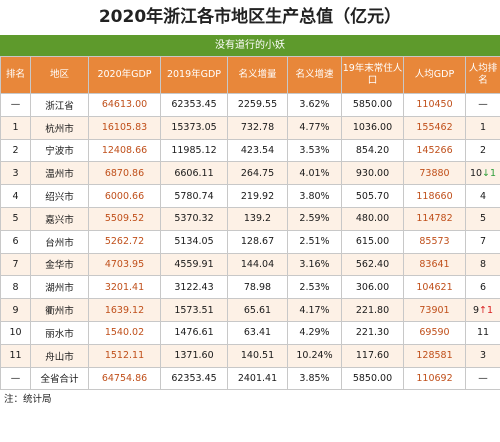  I want to click on cell-pc-rank: 3, so click(482, 355).